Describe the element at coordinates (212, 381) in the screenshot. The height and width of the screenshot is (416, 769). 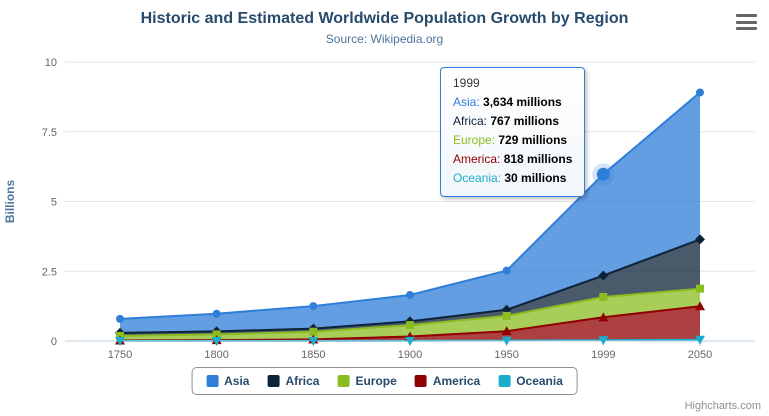
I see `legend-swatch-asia` at that location.